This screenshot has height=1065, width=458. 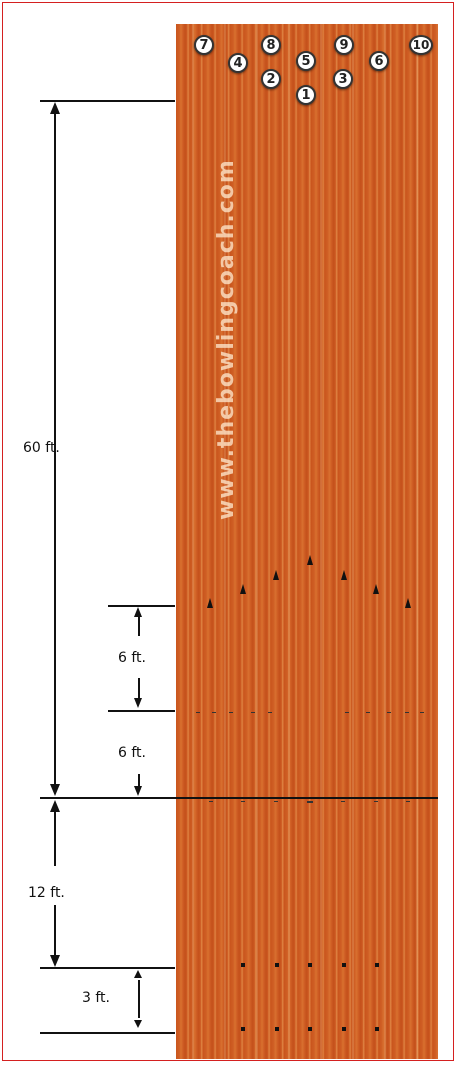 What do you see at coordinates (141, 711) in the screenshot?
I see `dim-line-dots` at bounding box center [141, 711].